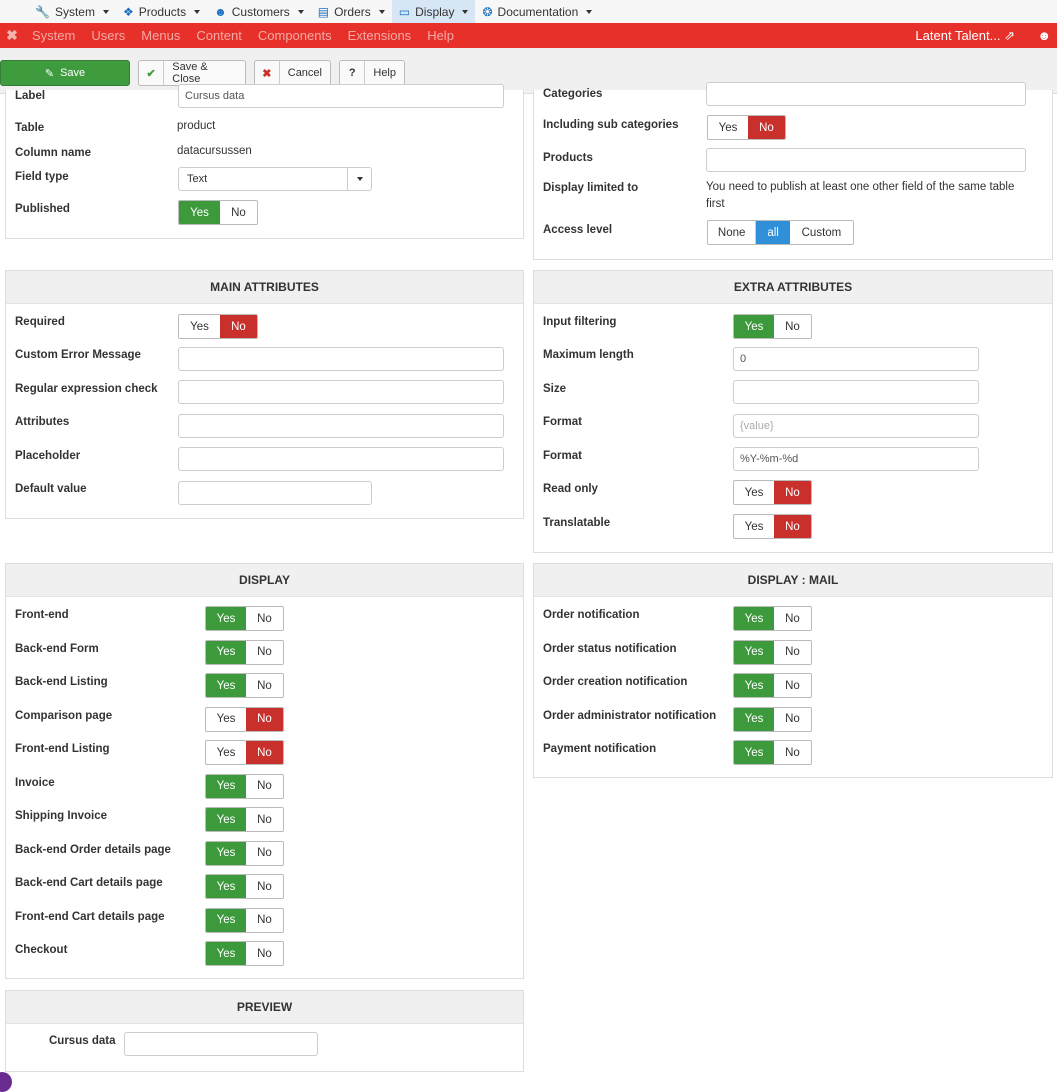 The height and width of the screenshot is (1092, 1057). I want to click on format-input: {value}, so click(856, 426).